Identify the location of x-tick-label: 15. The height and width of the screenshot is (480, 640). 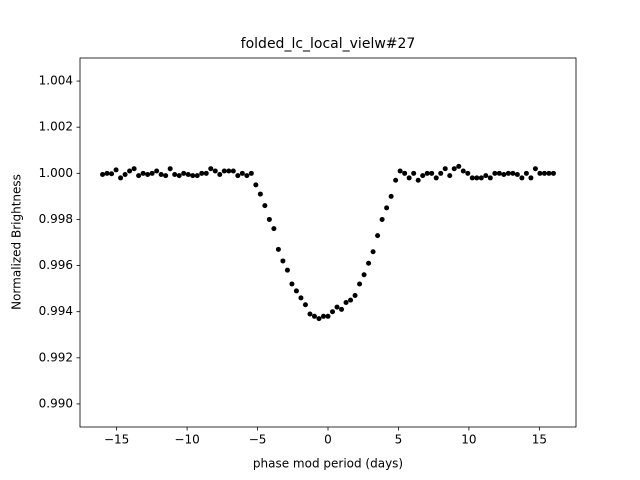
(539, 440).